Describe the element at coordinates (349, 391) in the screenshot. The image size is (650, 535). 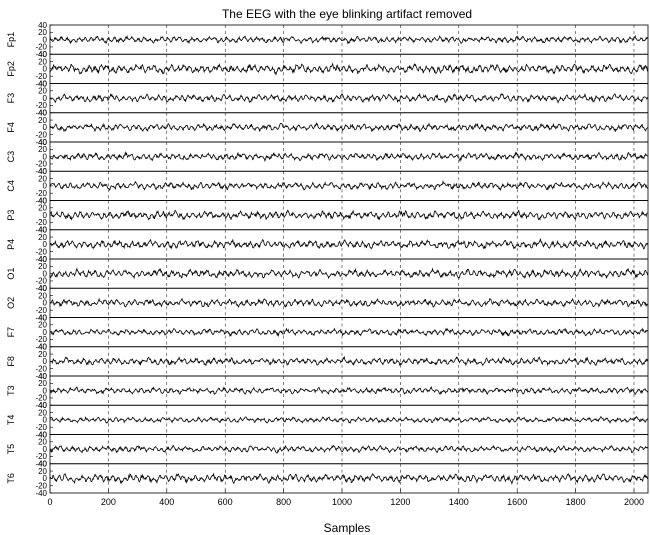
I see `series-line-t3` at that location.